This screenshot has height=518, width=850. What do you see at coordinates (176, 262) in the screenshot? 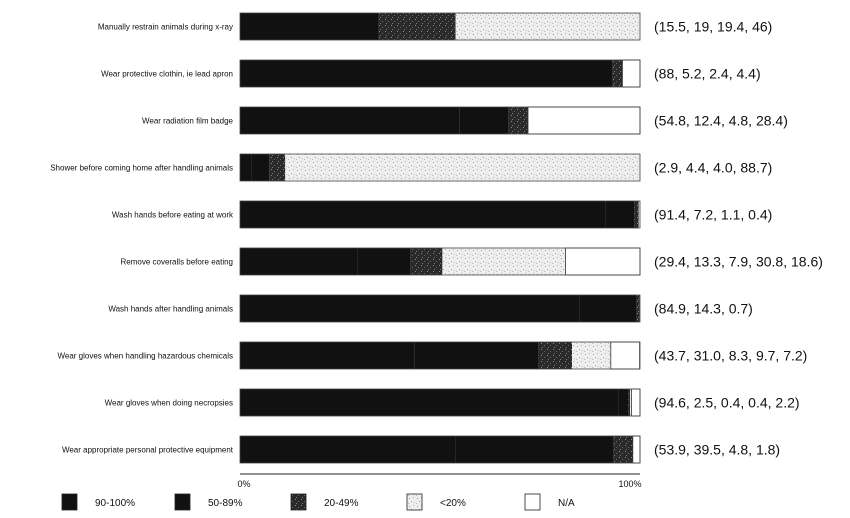
I see `category-label: Remove coveralls before eating` at bounding box center [176, 262].